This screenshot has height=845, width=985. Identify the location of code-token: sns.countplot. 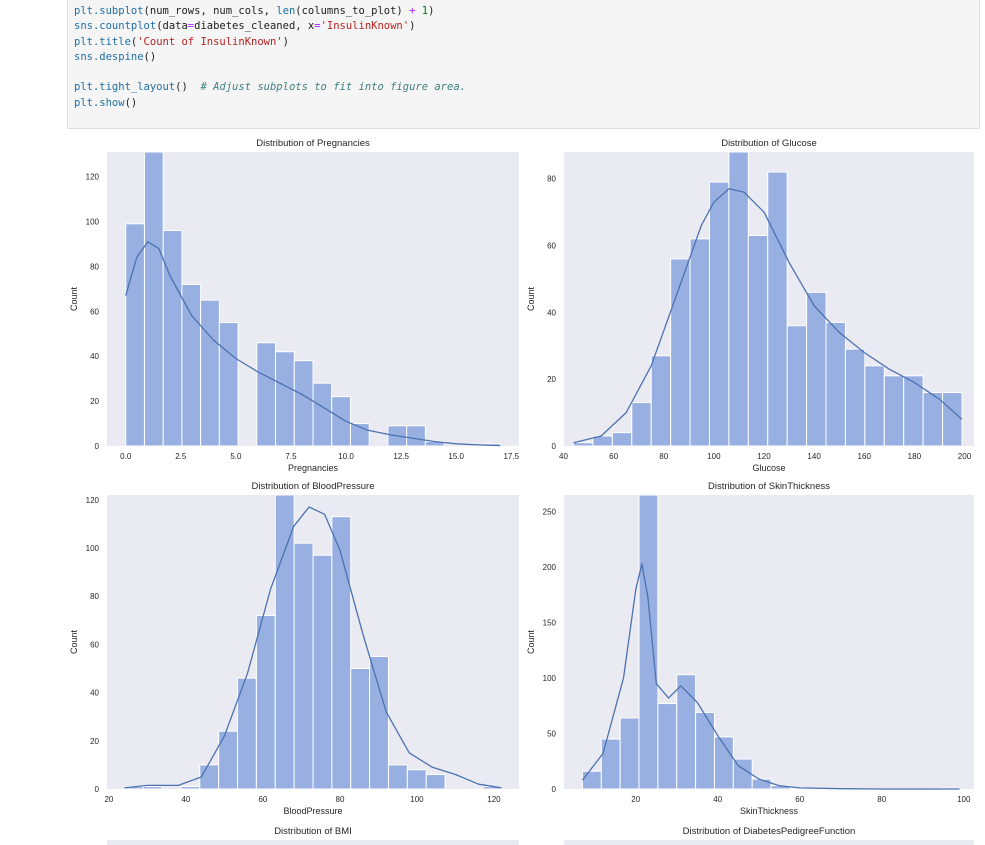
(115, 26).